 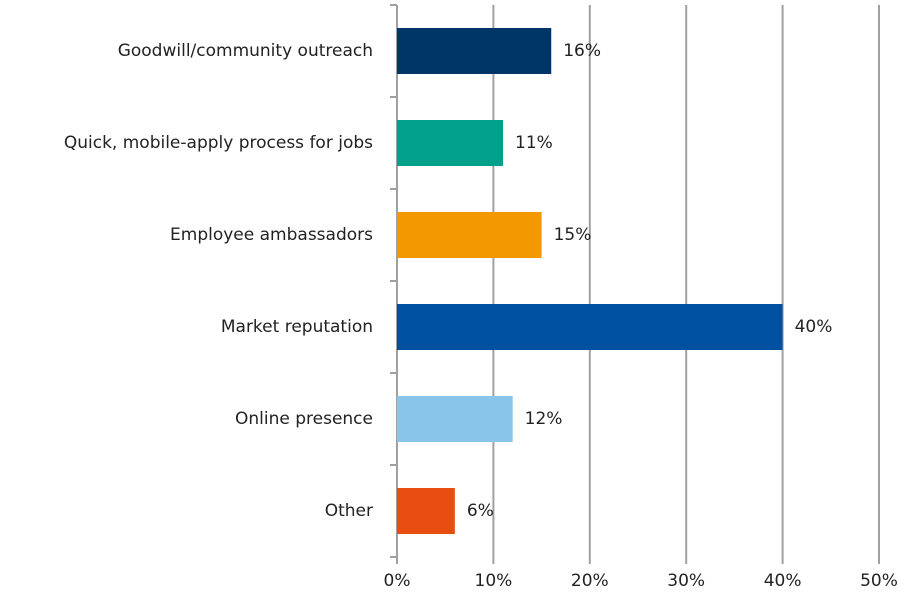 What do you see at coordinates (245, 51) in the screenshot?
I see `y-tick-label: Goodwill/community outreach` at bounding box center [245, 51].